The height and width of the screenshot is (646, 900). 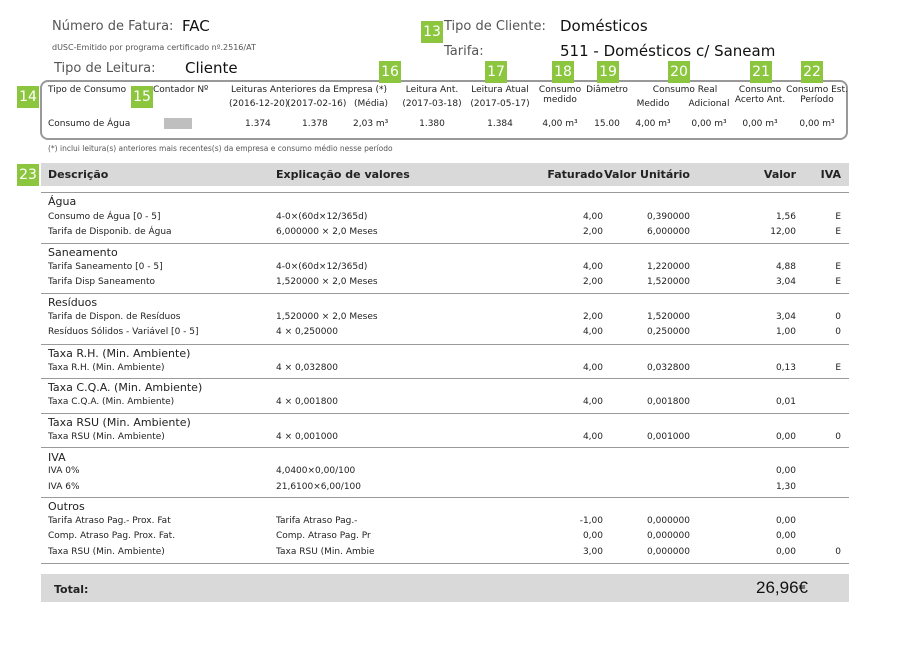 I want to click on row-exp: Tarifa Atraso Pag.-, so click(x=317, y=521).